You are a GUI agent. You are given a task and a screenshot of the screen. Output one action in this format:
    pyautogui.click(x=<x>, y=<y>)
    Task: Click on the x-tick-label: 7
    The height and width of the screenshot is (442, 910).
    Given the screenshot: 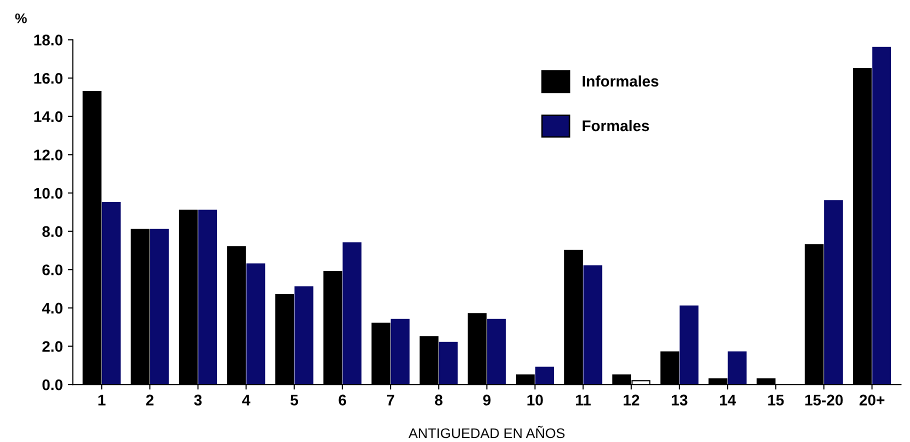 What is the action you would take?
    pyautogui.click(x=390, y=400)
    